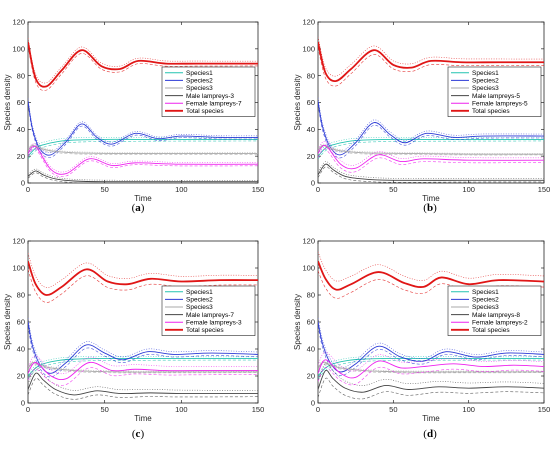  What do you see at coordinates (431, 381) in the screenshot?
I see `series-line-male` at bounding box center [431, 381].